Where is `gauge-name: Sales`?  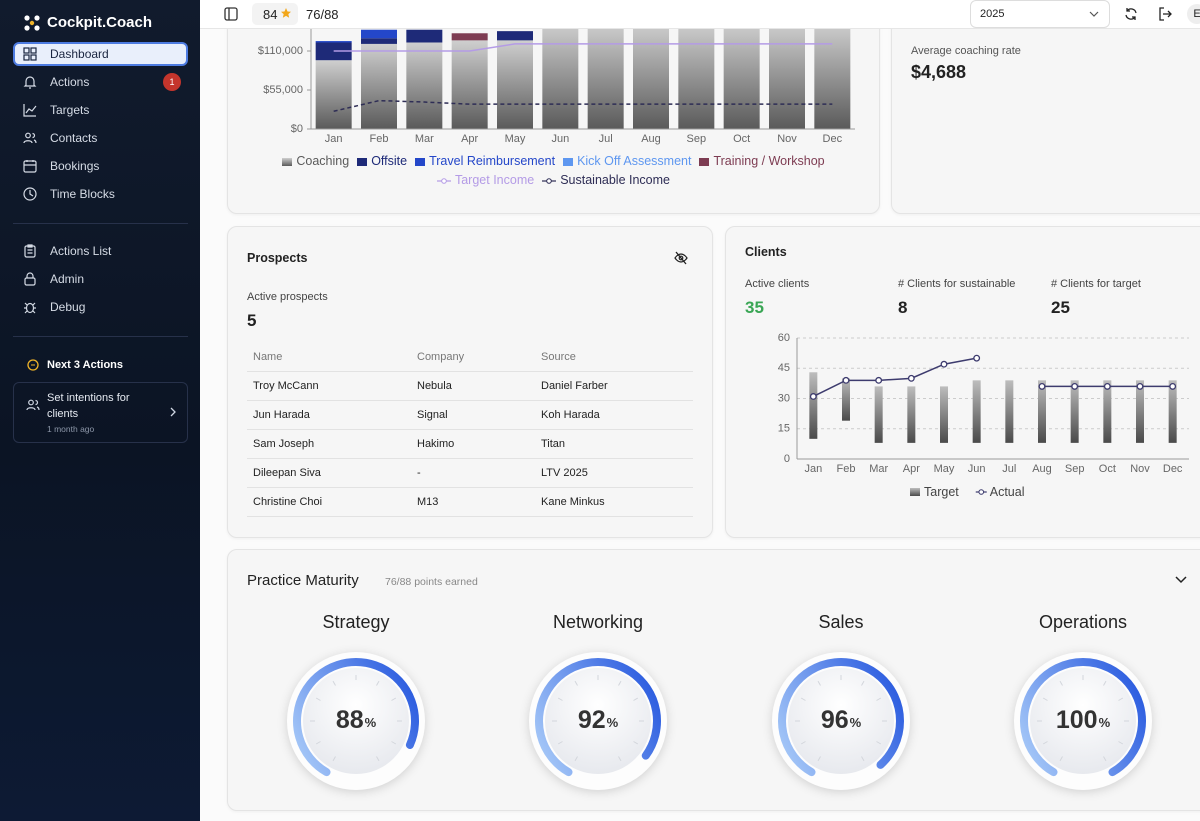 gauge-name: Sales is located at coordinates (841, 622).